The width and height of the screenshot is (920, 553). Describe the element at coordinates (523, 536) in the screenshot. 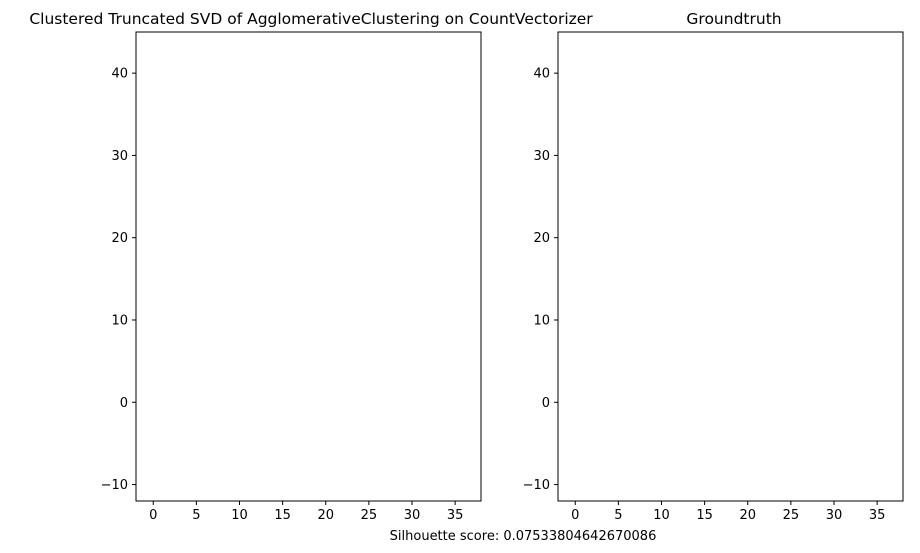

I see `silhouette-score-caption: Silhouette score: 0.07533804642670086` at that location.